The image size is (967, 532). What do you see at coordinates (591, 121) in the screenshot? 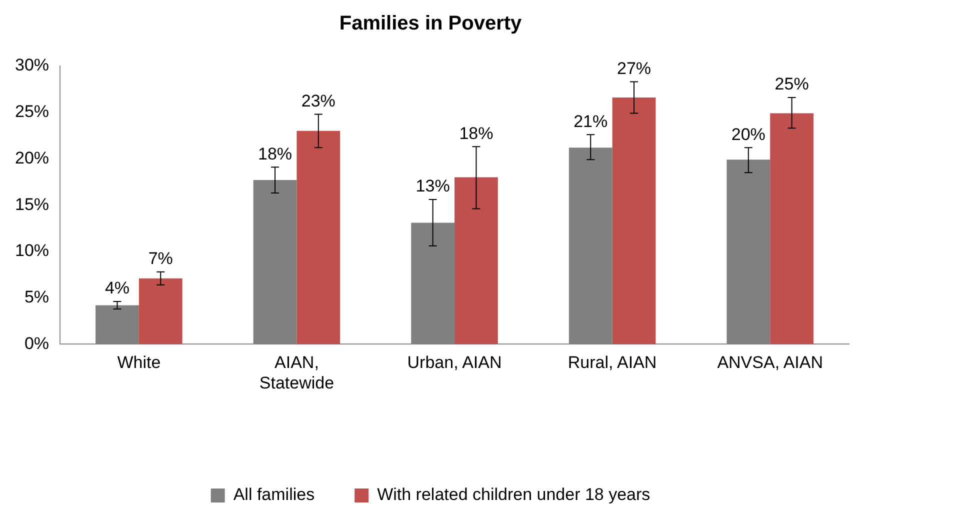
I see `data-label: 21%` at bounding box center [591, 121].